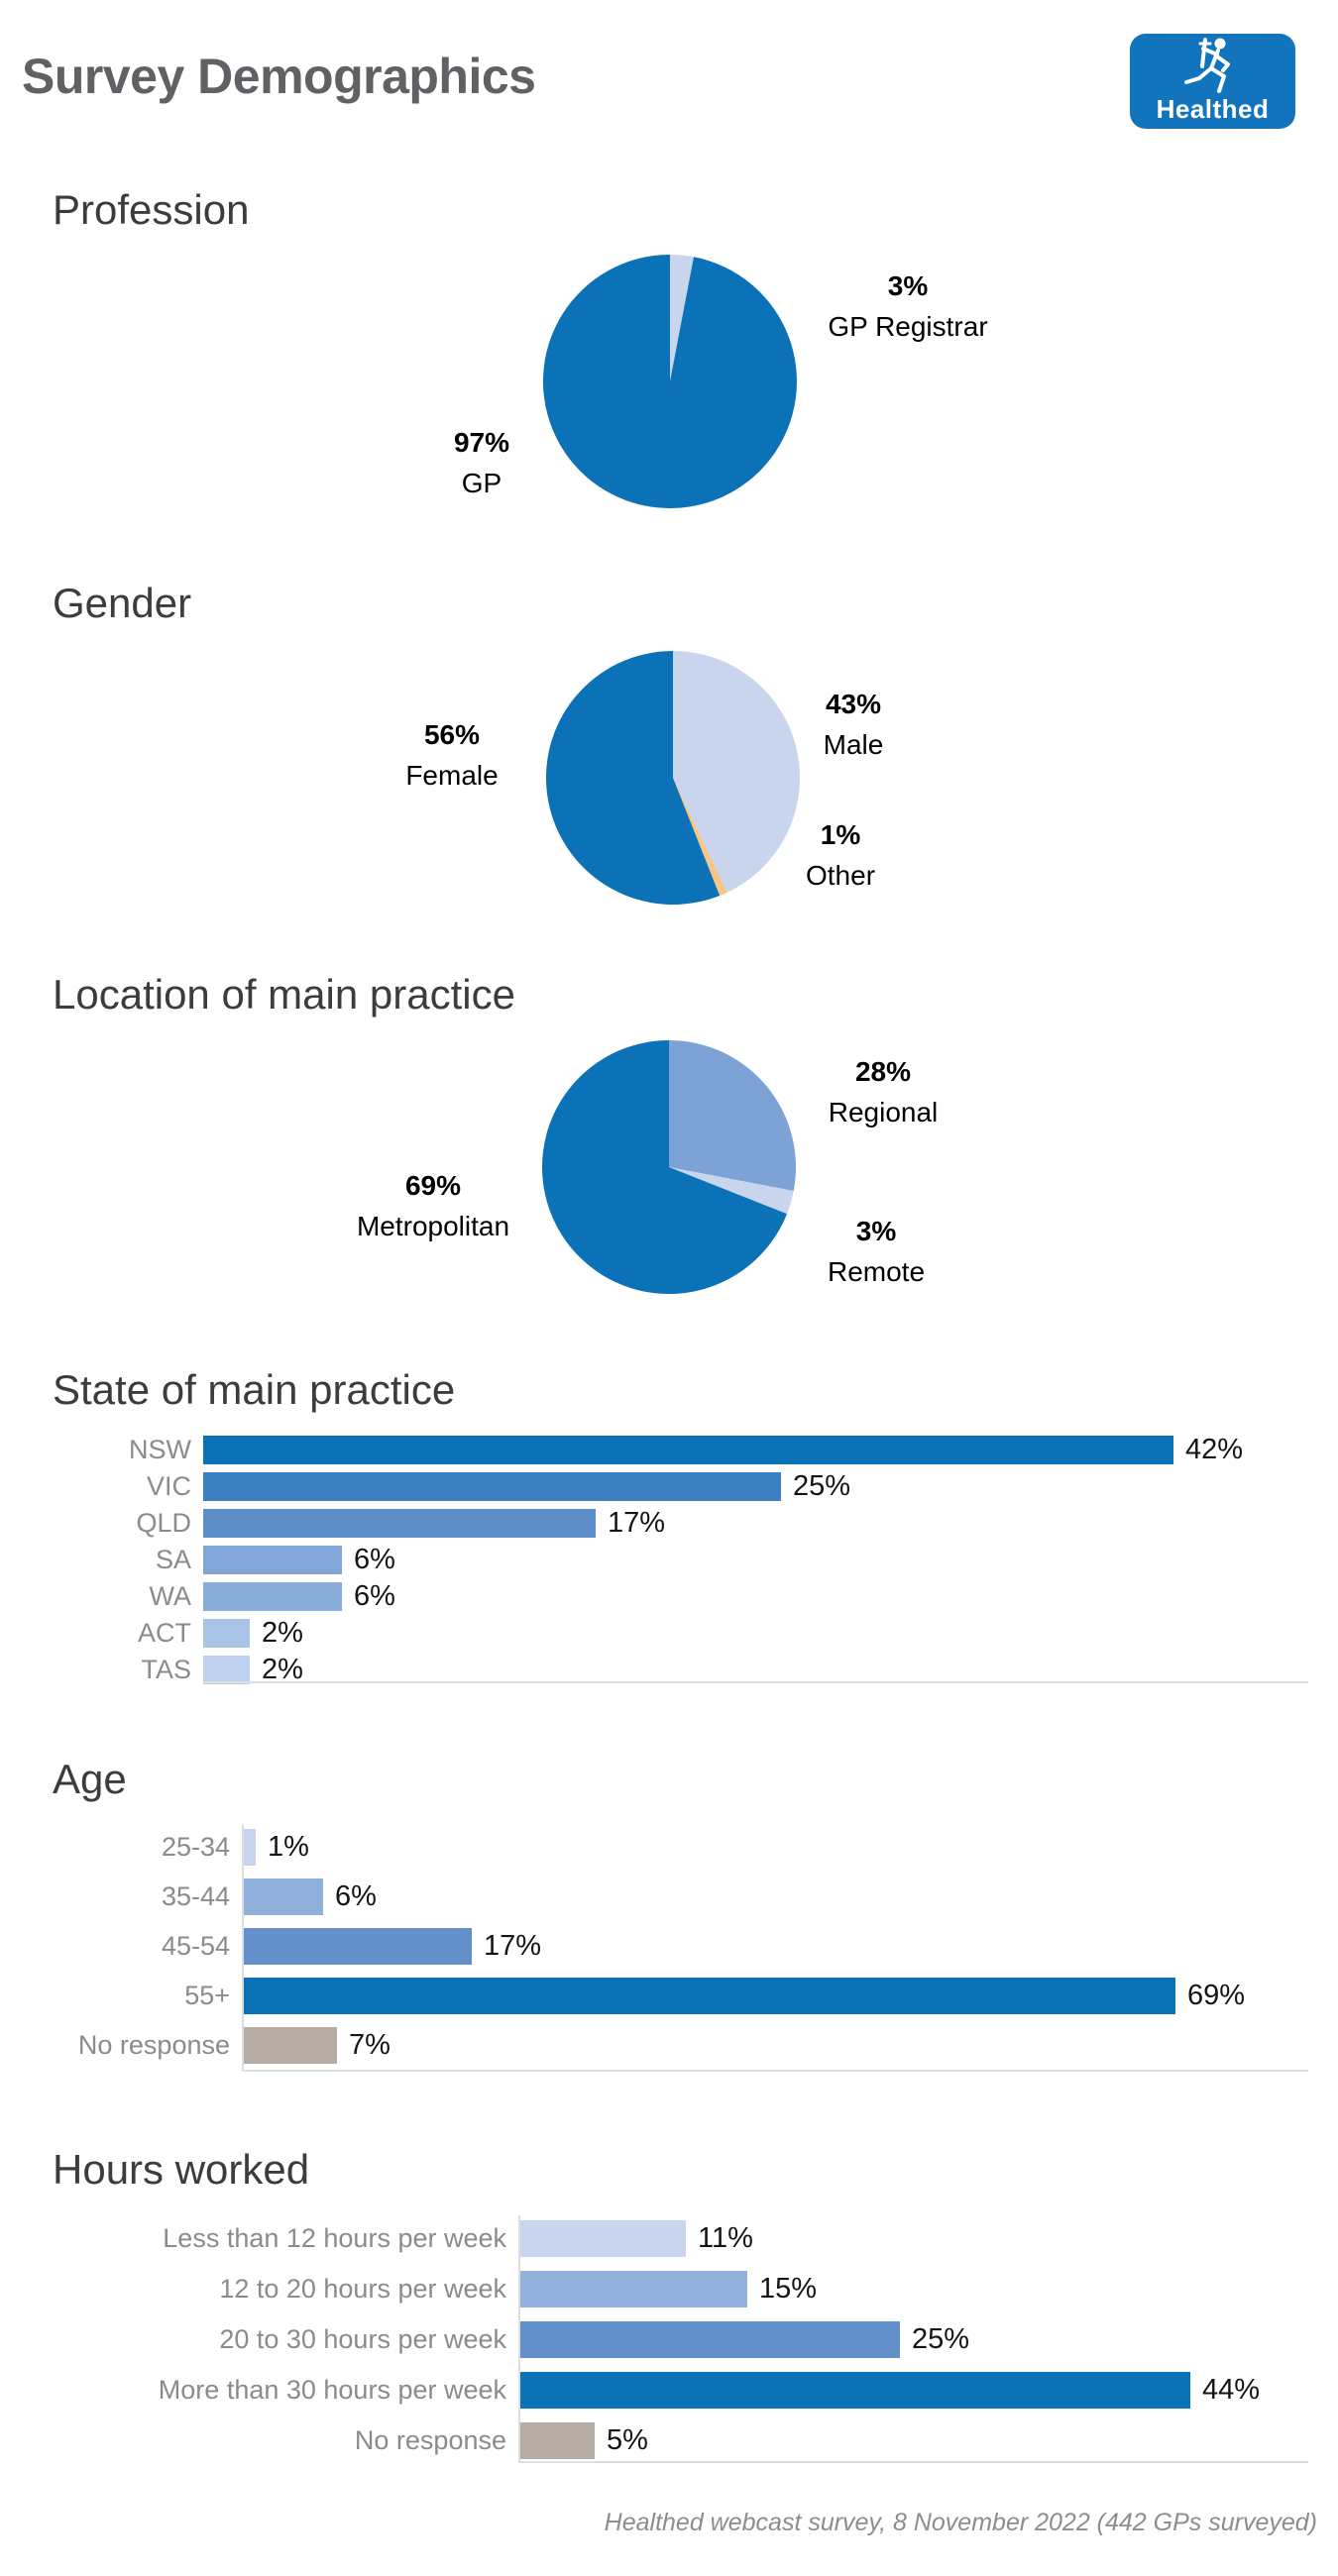  I want to click on bar-category-label: 55+, so click(207, 1996).